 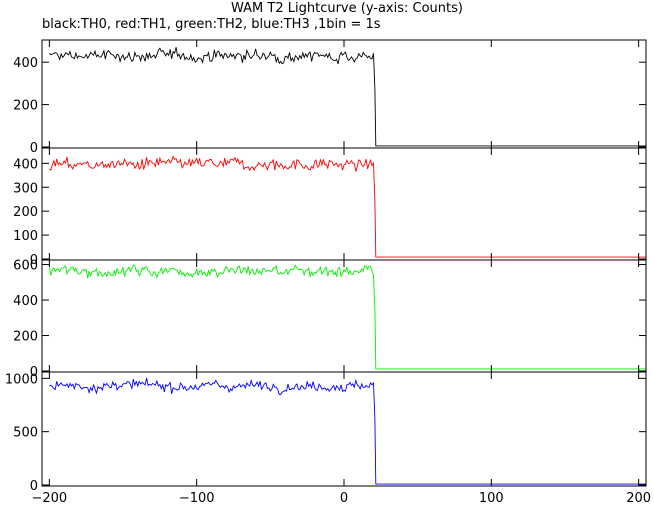 I want to click on y-tick-label: 600, so click(x=25, y=266).